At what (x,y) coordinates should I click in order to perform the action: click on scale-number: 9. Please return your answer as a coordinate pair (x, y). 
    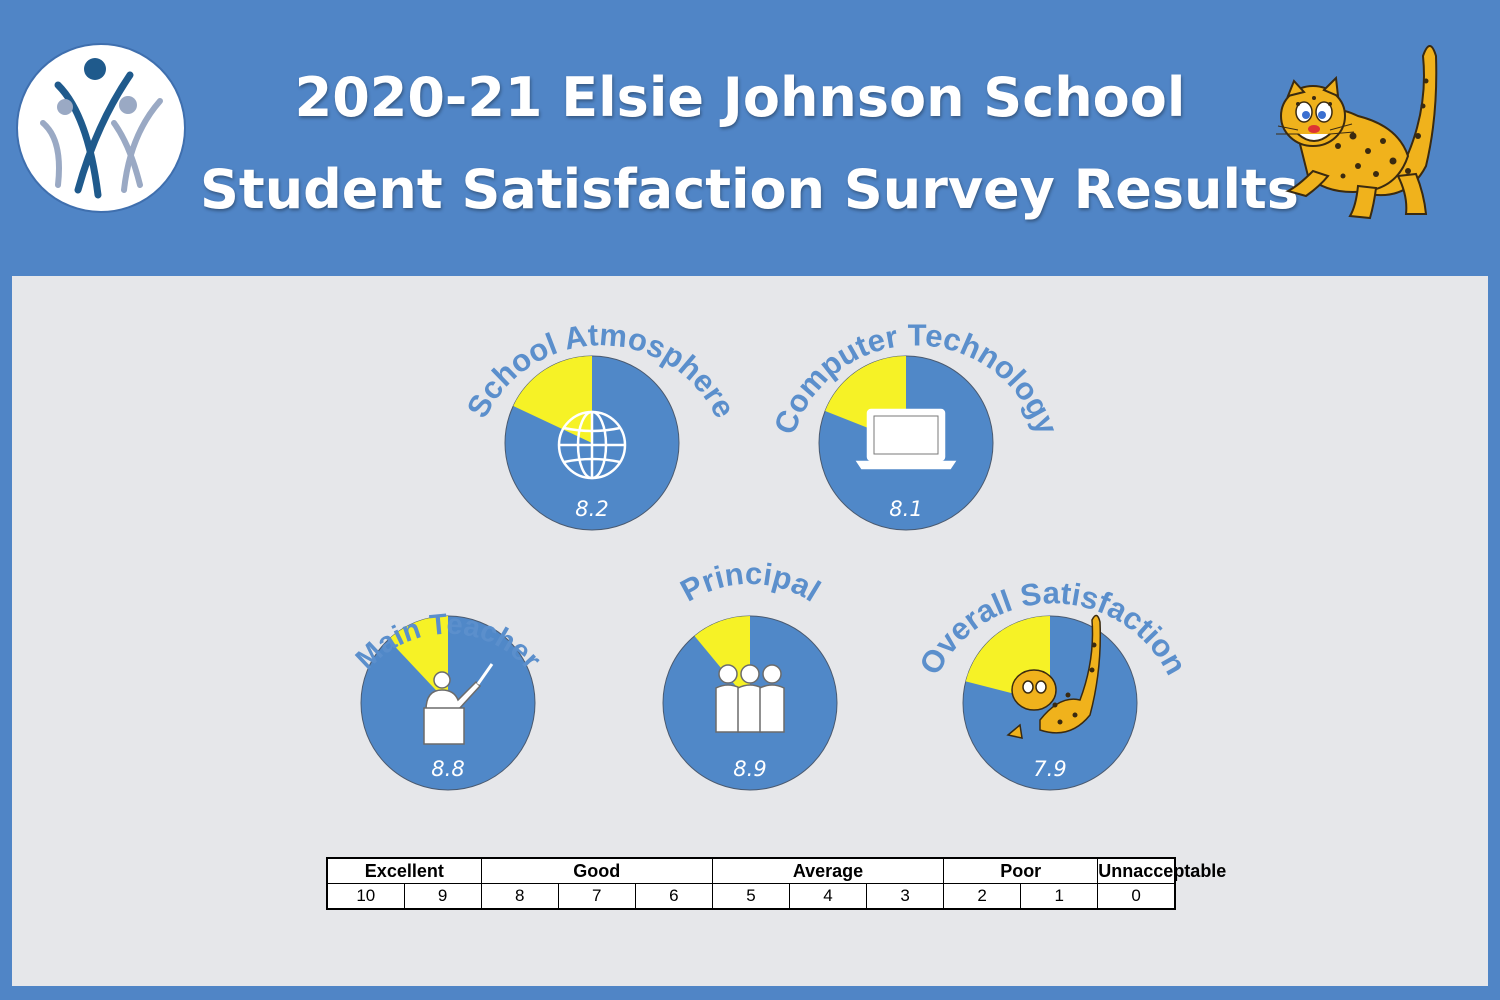
    Looking at the image, I should click on (442, 896).